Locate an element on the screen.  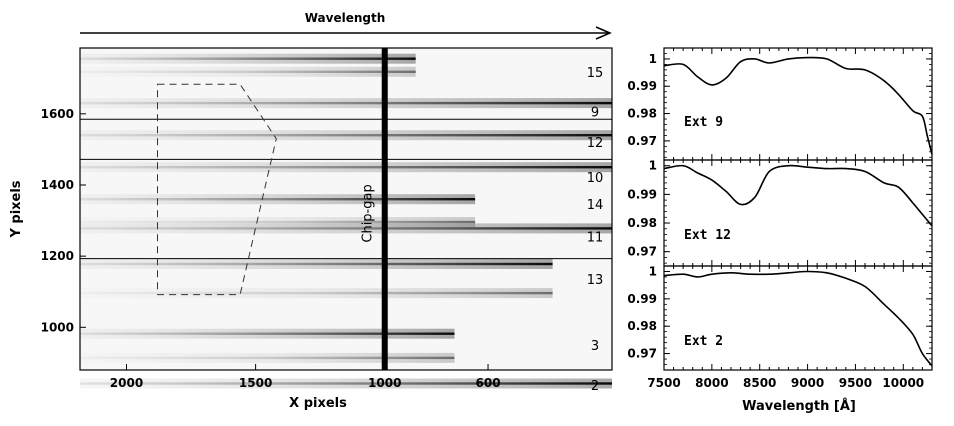
slit-number-label: 12 is located at coordinates (595, 143).